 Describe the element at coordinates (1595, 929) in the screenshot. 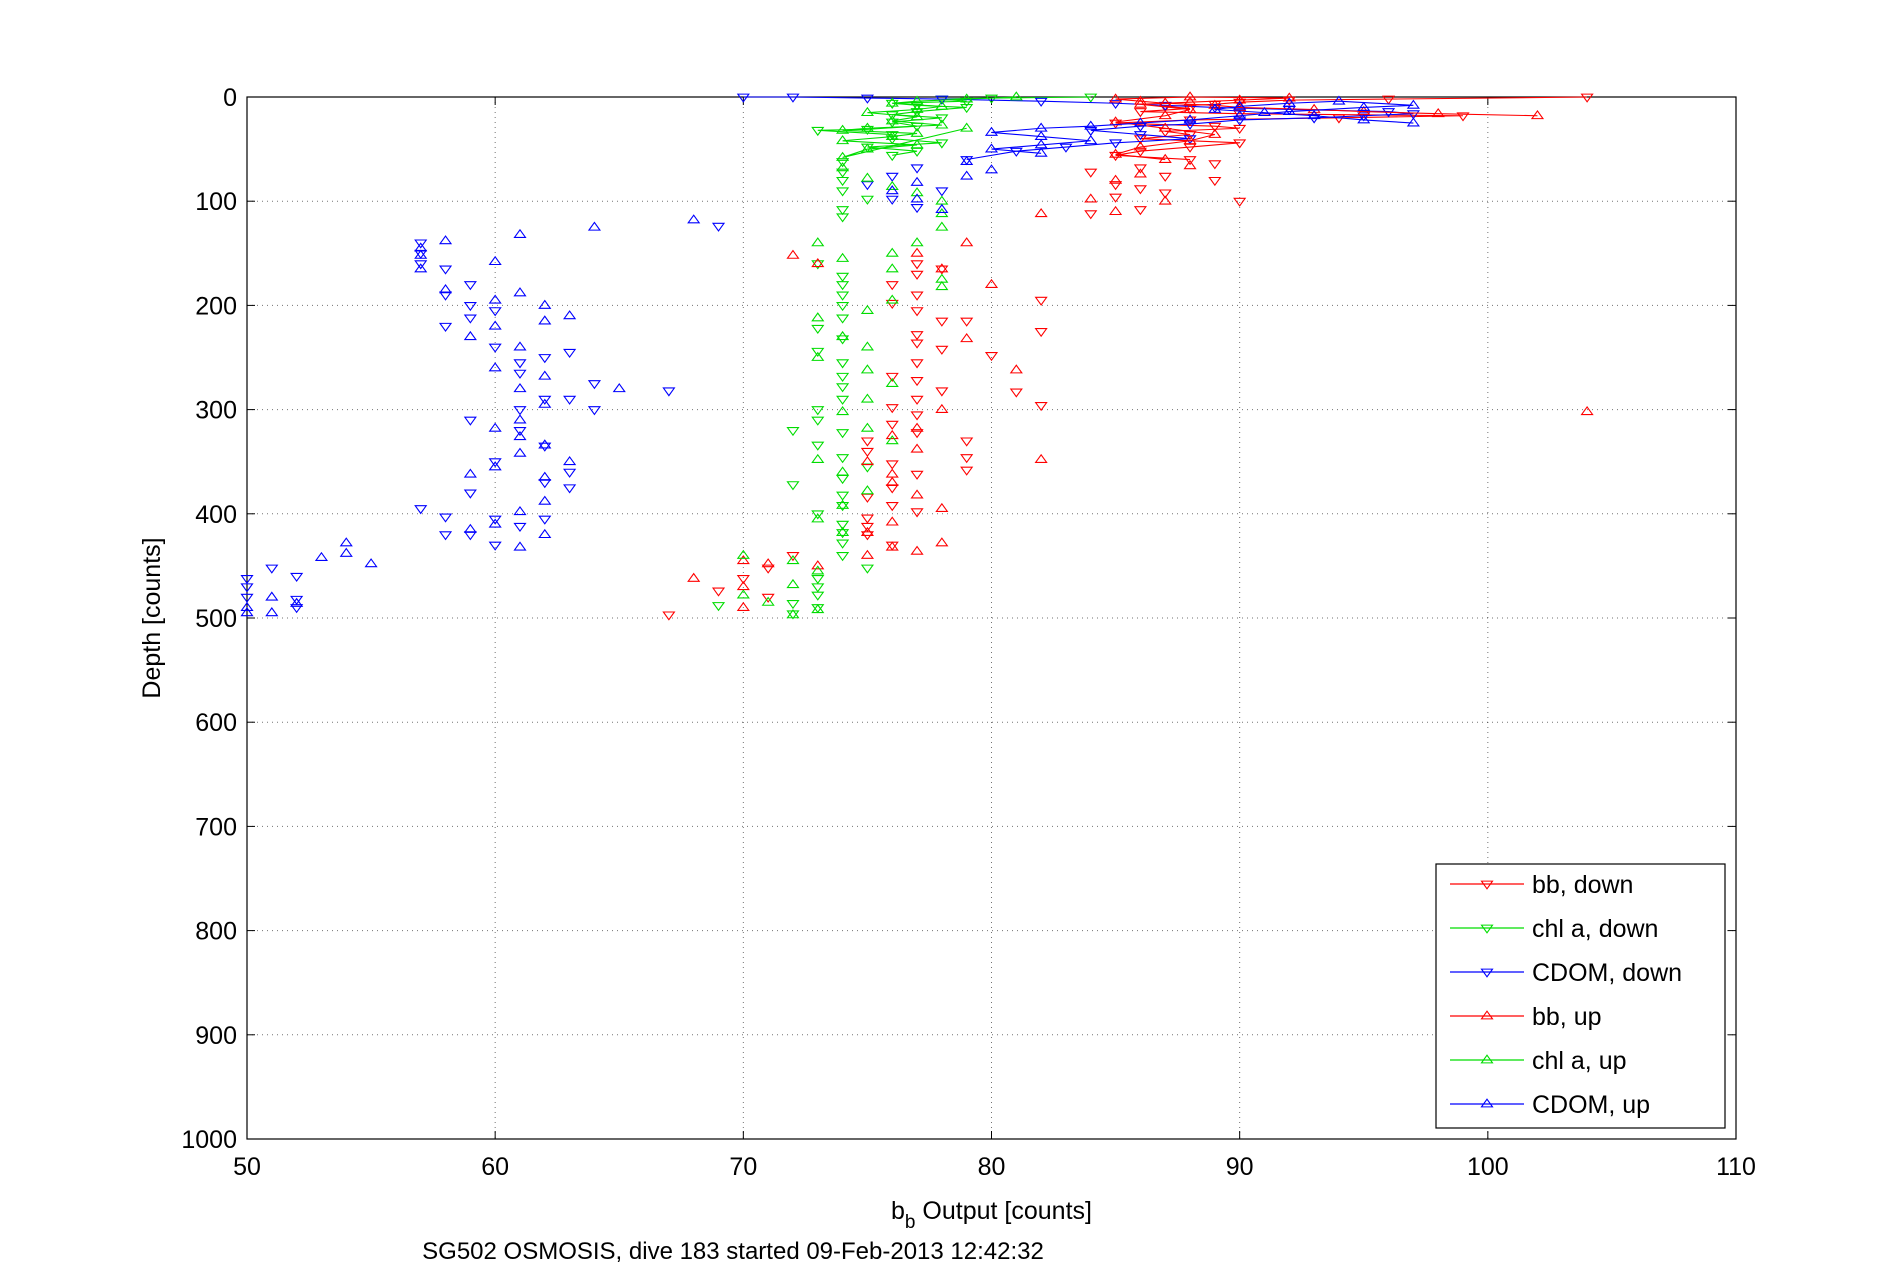

I see `legend-label: chl a, down` at that location.